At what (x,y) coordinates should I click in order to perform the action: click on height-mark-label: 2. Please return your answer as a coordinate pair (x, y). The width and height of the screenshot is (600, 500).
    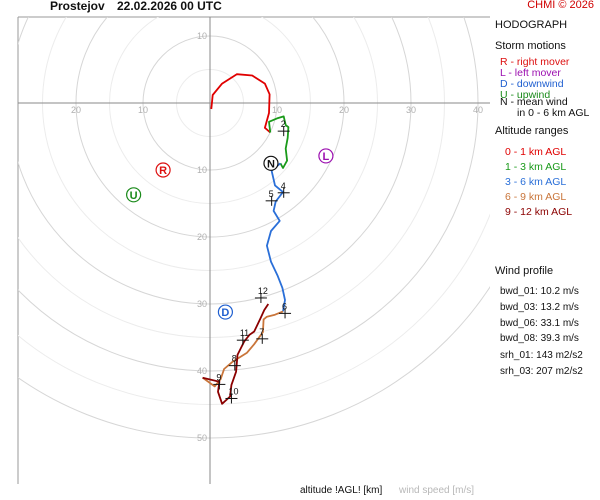
    Looking at the image, I should click on (283, 124).